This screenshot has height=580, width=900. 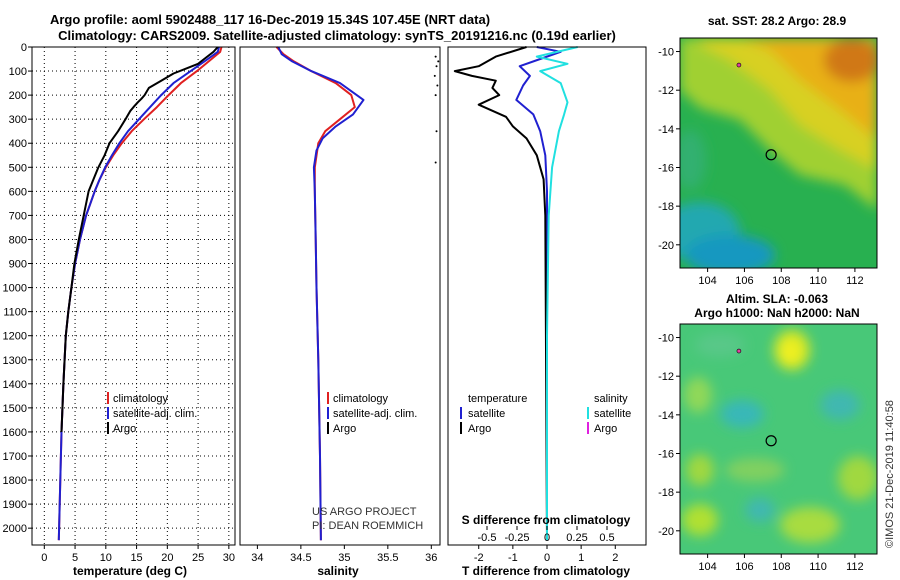 What do you see at coordinates (546, 520) in the screenshot?
I see `s-difference-label: S difference from climatology` at bounding box center [546, 520].